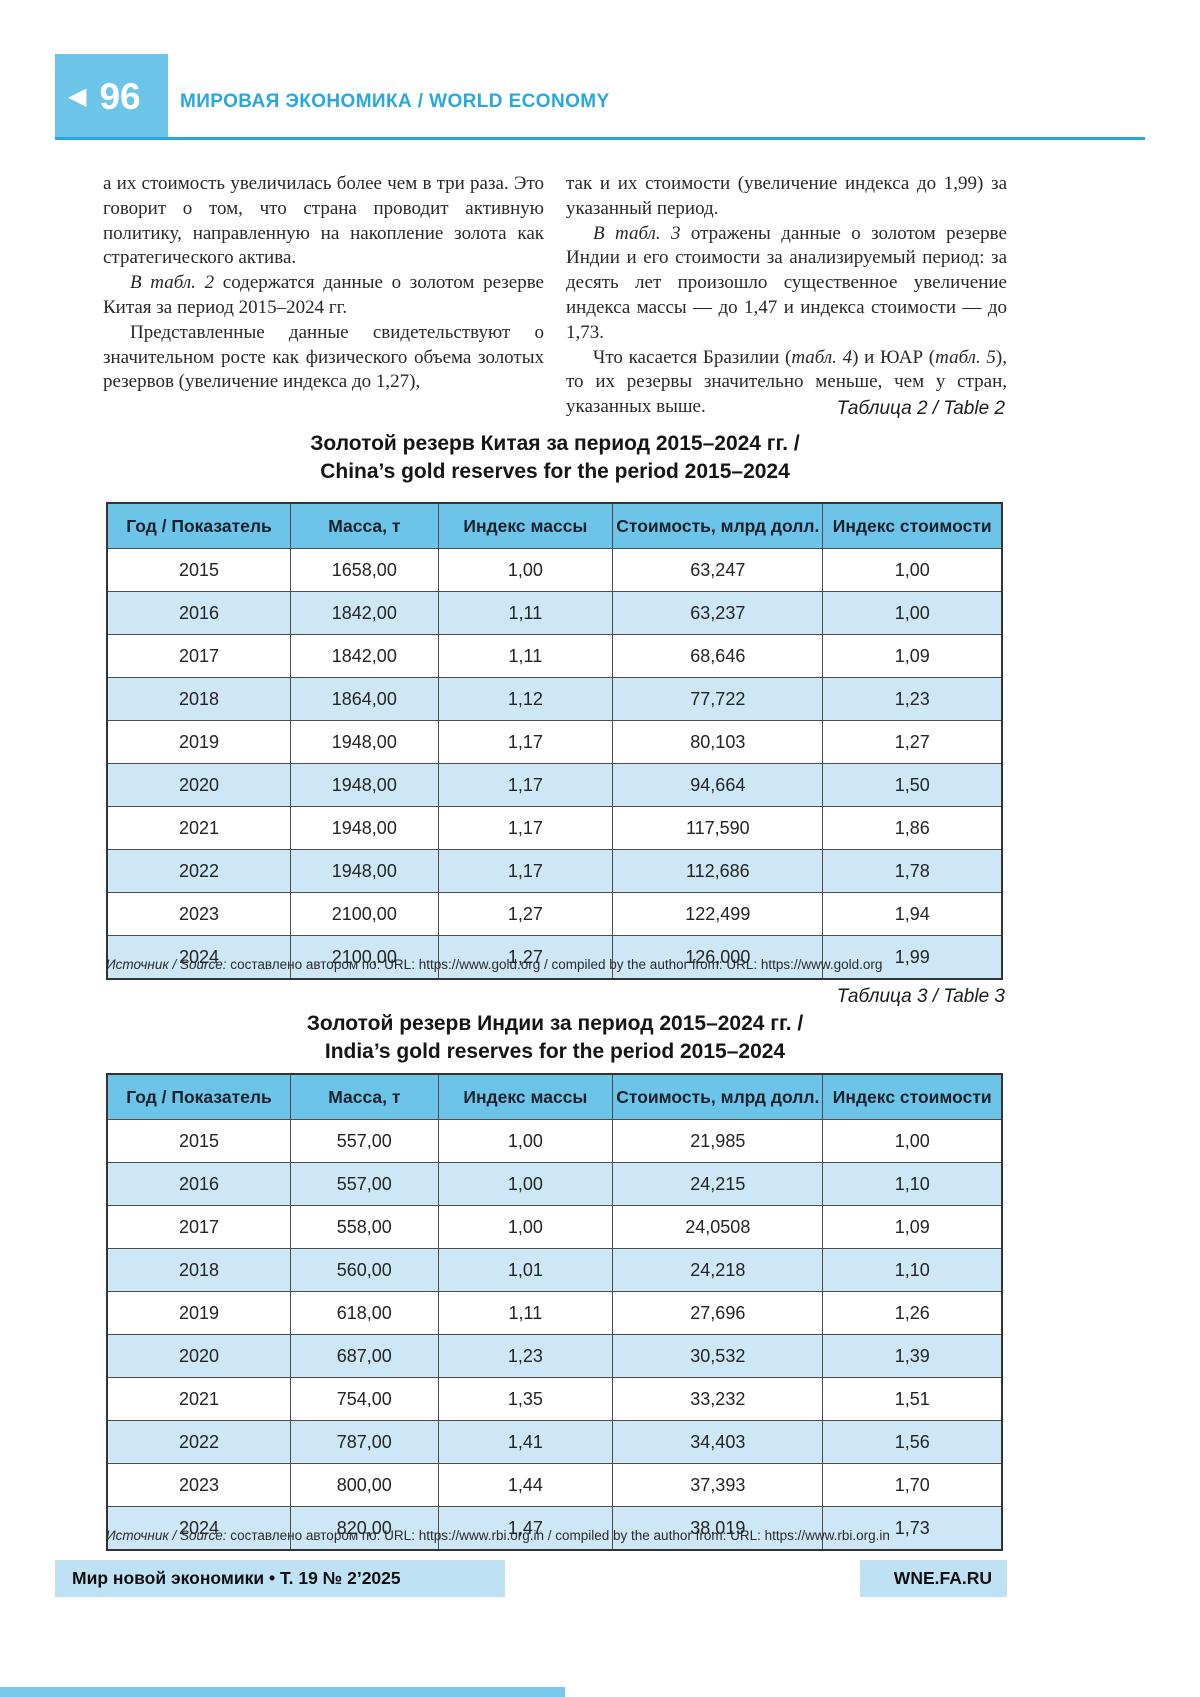 The width and height of the screenshot is (1200, 1697). What do you see at coordinates (718, 1442) in the screenshot?
I see `table-cell: 34,403` at bounding box center [718, 1442].